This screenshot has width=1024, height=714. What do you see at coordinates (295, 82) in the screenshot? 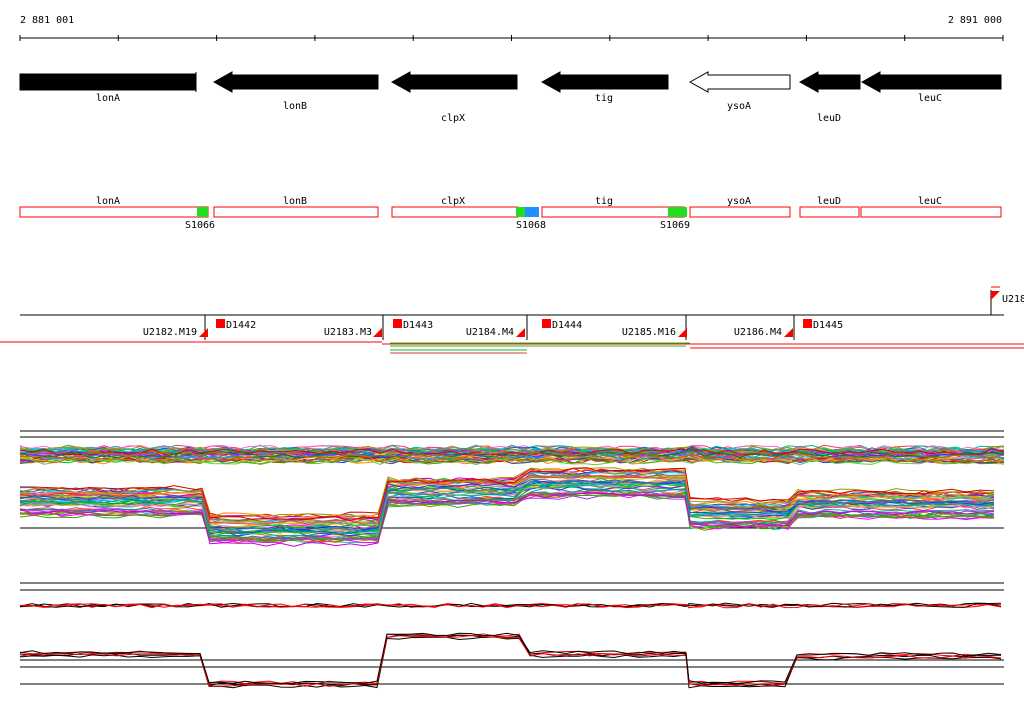
I see `gene-arrow-lonB` at bounding box center [295, 82].